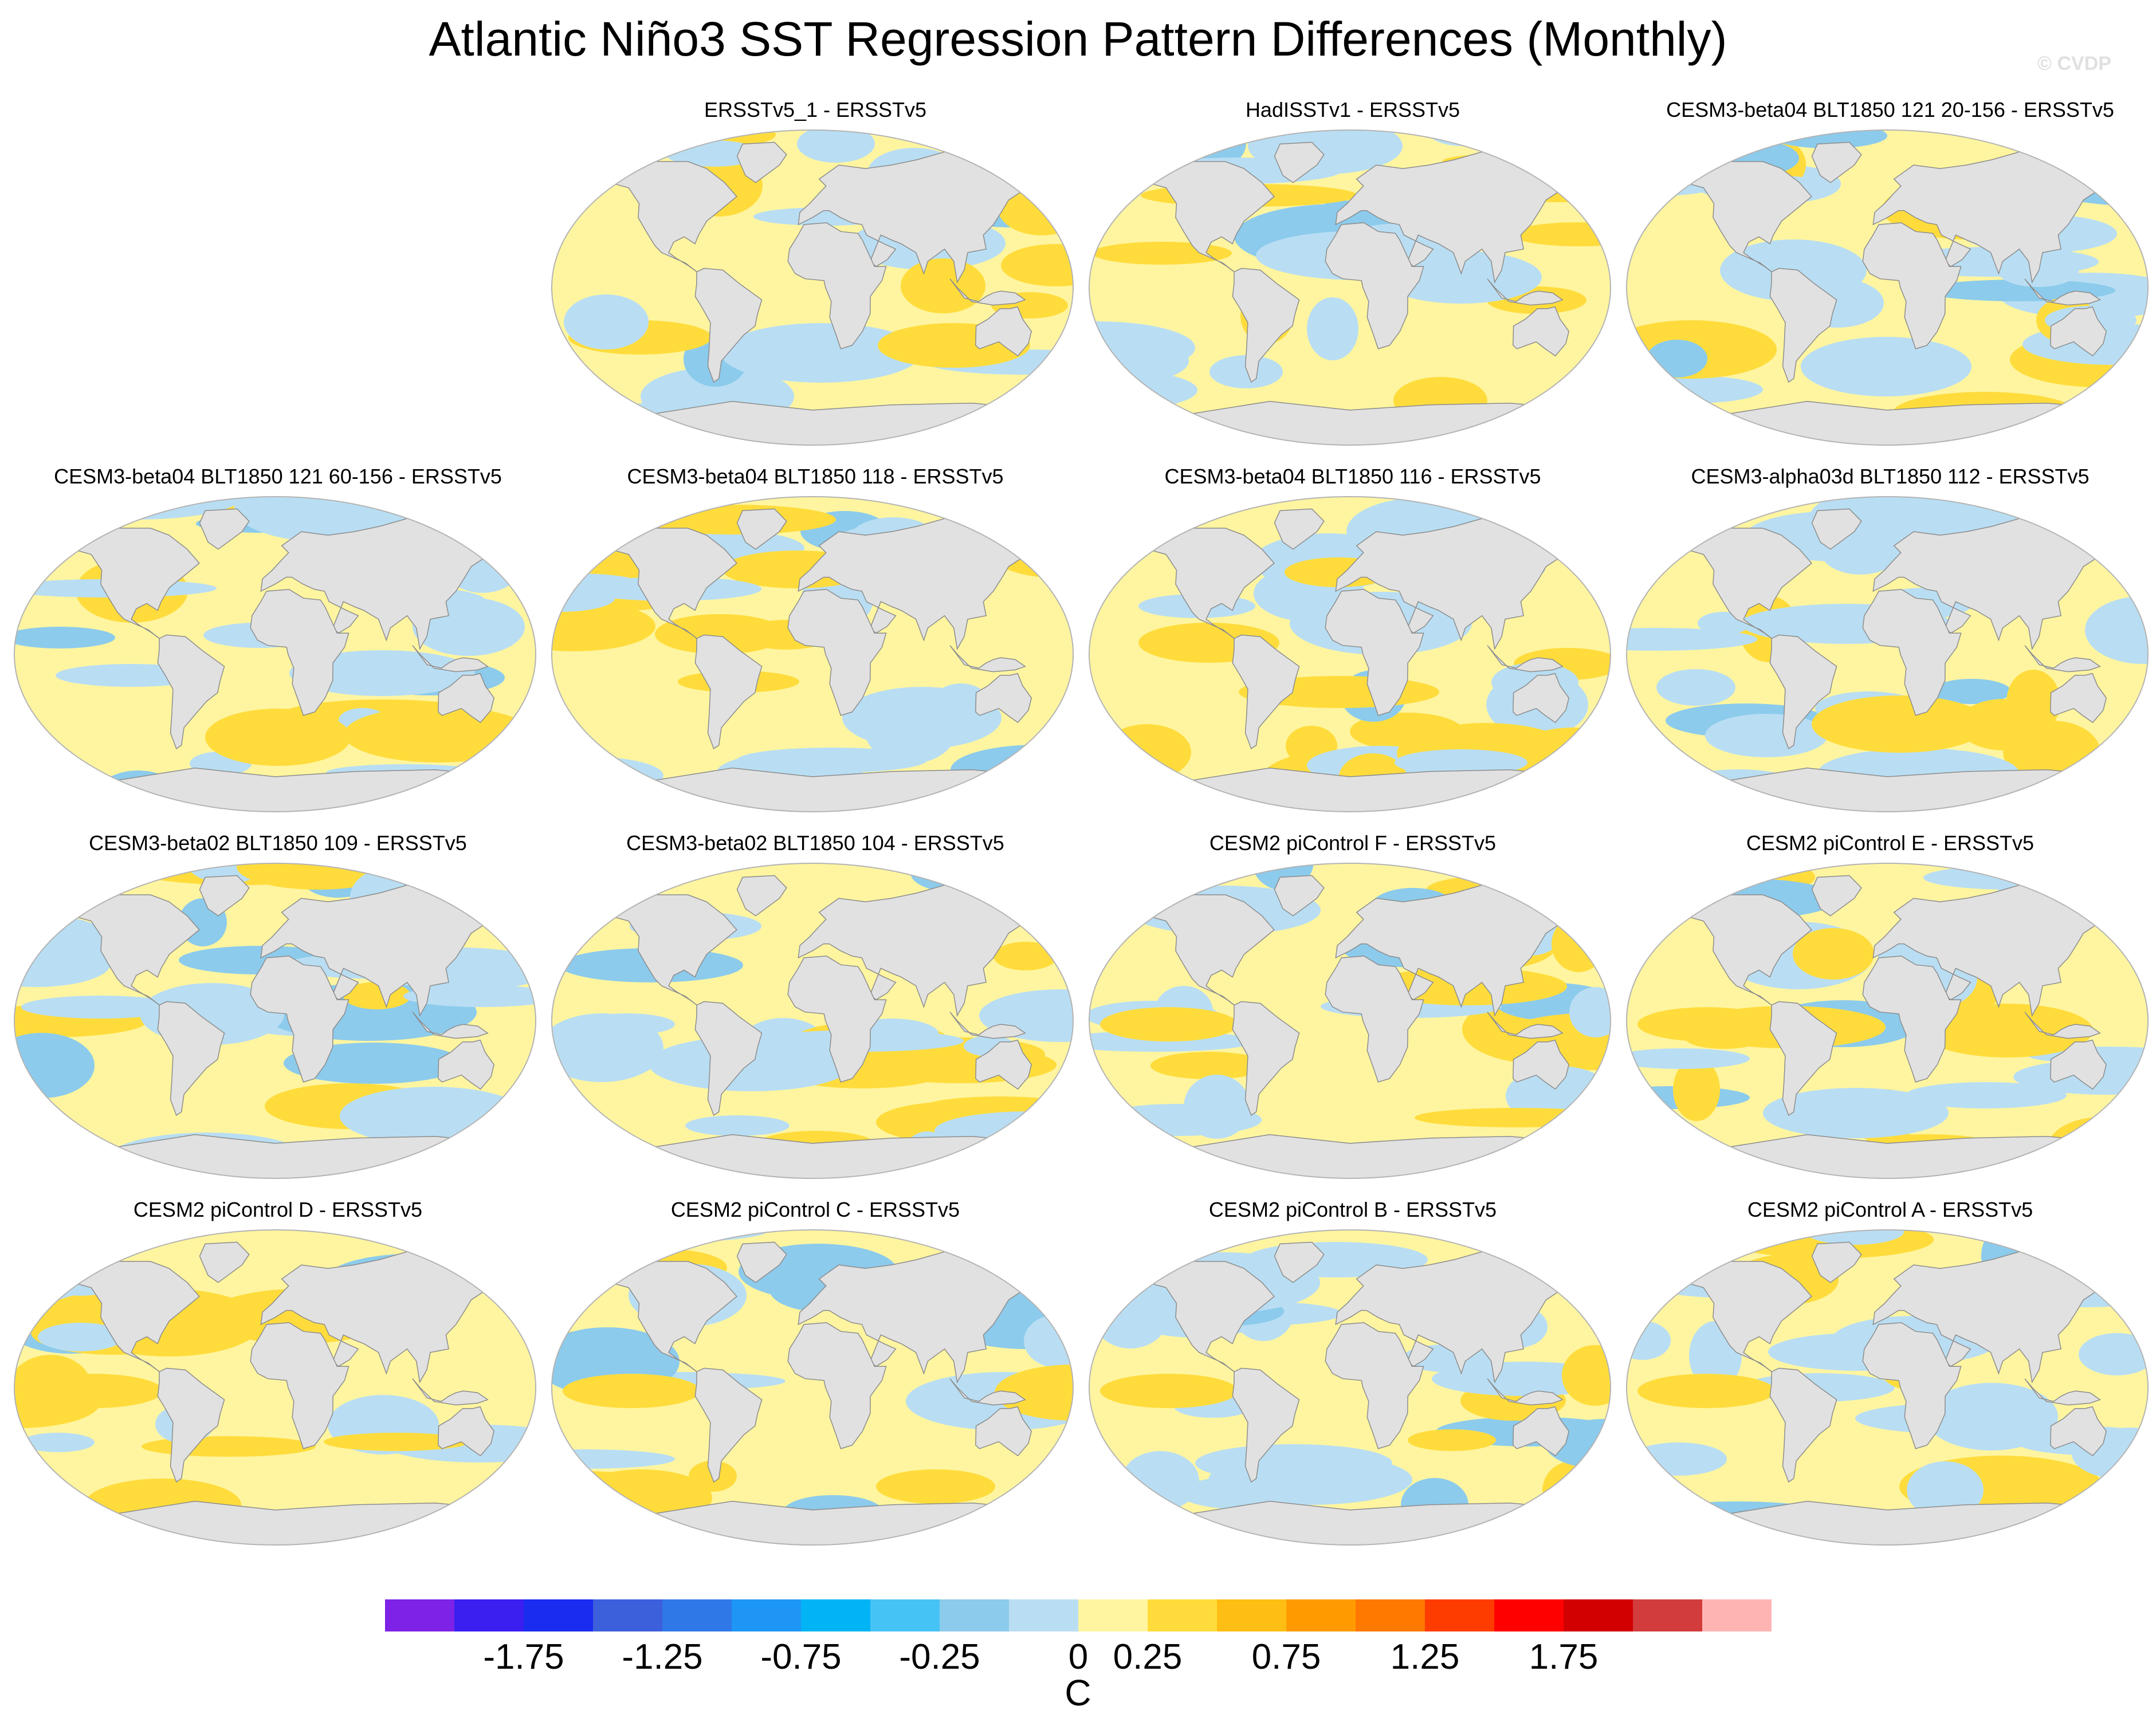  Describe the element at coordinates (1286, 1657) in the screenshot. I see `colorbar-tick-label: 0.75` at that location.